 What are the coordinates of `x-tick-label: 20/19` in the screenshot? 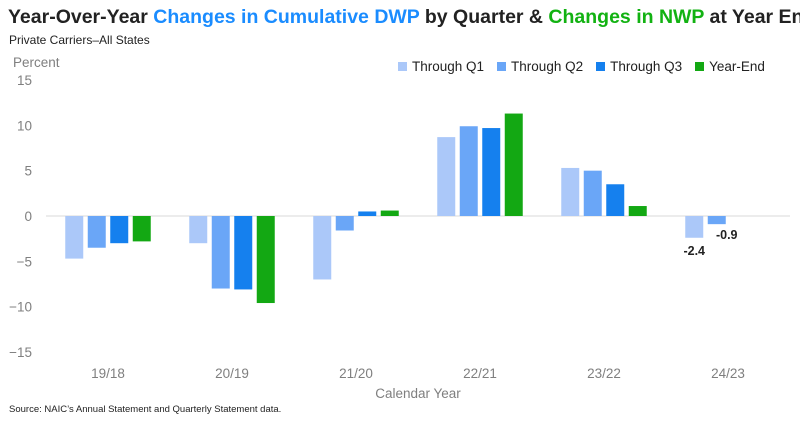 It's located at (232, 373).